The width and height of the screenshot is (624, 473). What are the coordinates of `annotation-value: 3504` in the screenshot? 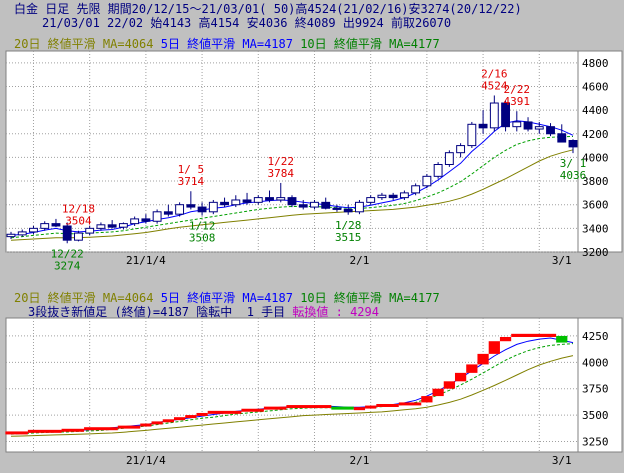 It's located at (78, 221).